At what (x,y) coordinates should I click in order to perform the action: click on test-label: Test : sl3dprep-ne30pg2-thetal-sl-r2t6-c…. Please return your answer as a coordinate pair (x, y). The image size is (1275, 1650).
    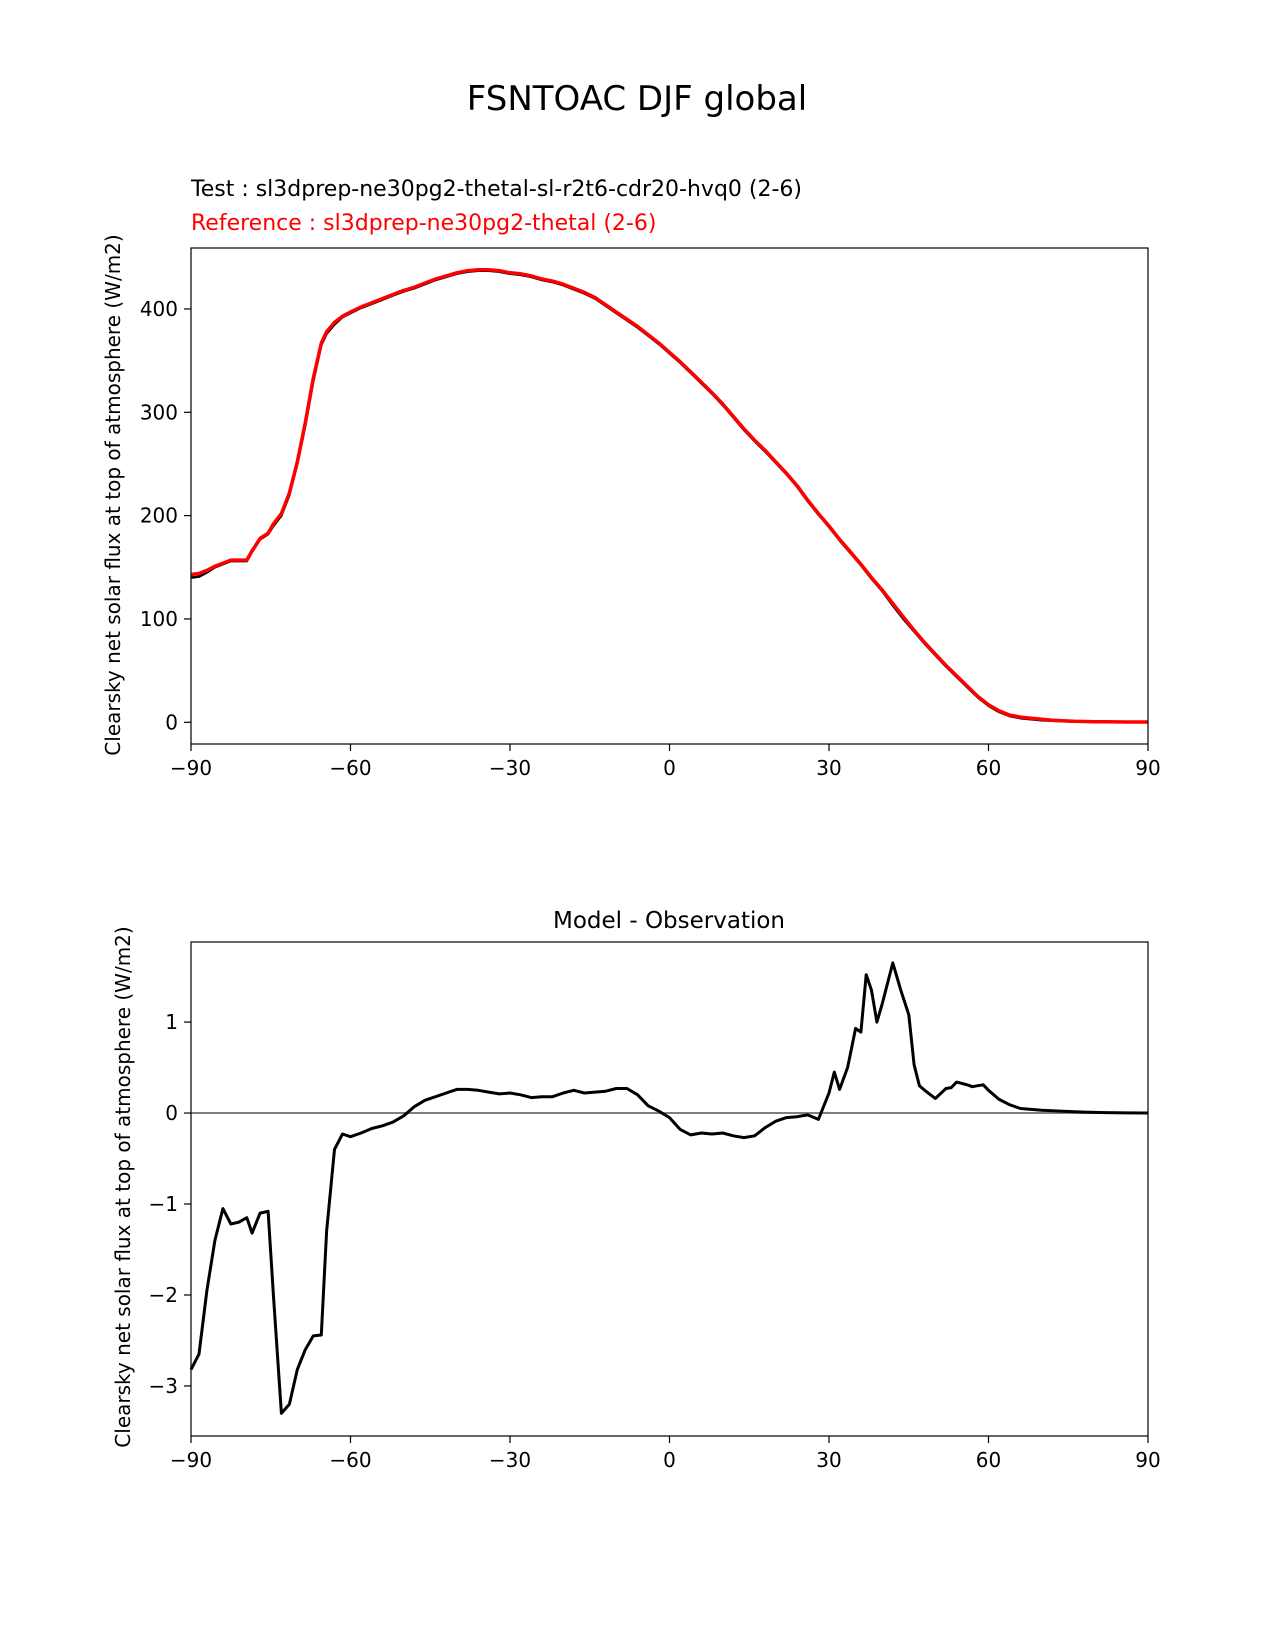
    Looking at the image, I should click on (496, 189).